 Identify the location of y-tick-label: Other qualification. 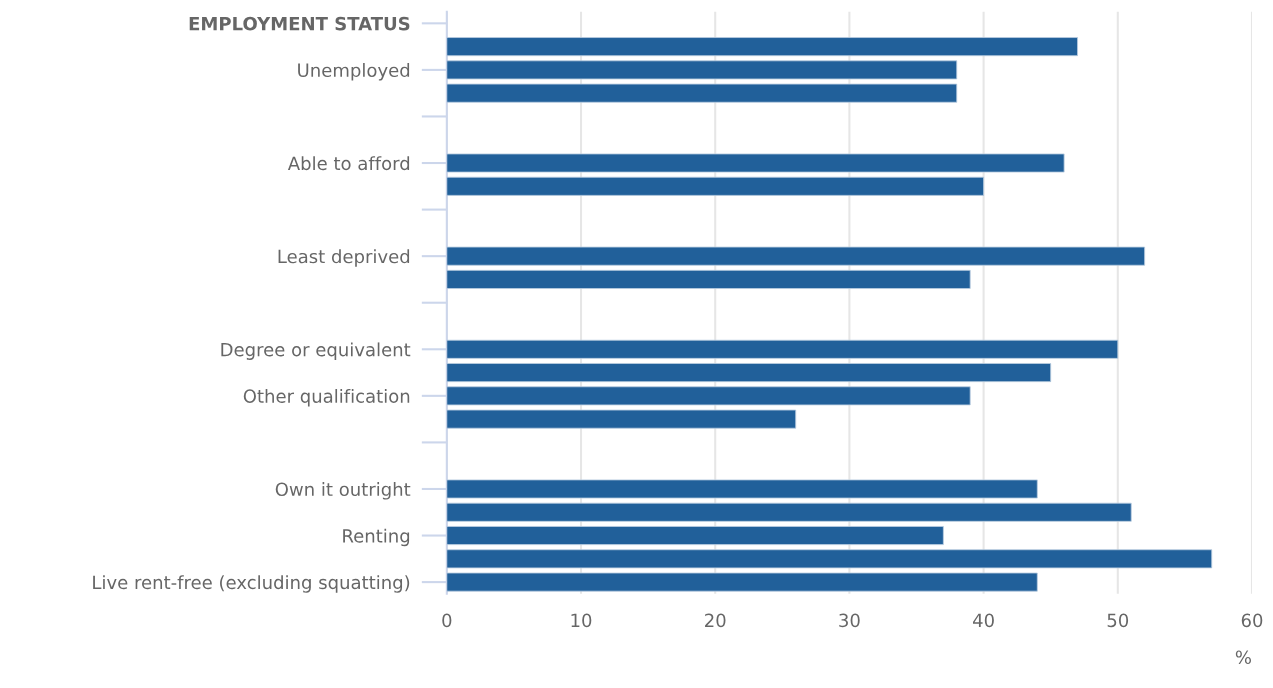
(326, 397).